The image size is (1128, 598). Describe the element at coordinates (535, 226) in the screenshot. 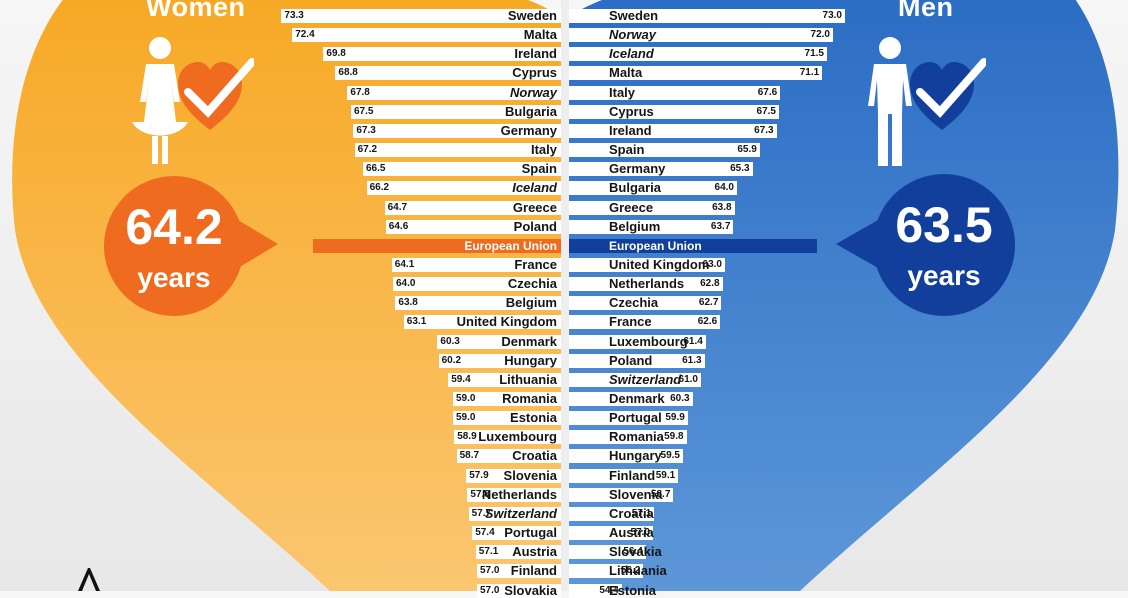

I see `women-country-label: Poland` at that location.